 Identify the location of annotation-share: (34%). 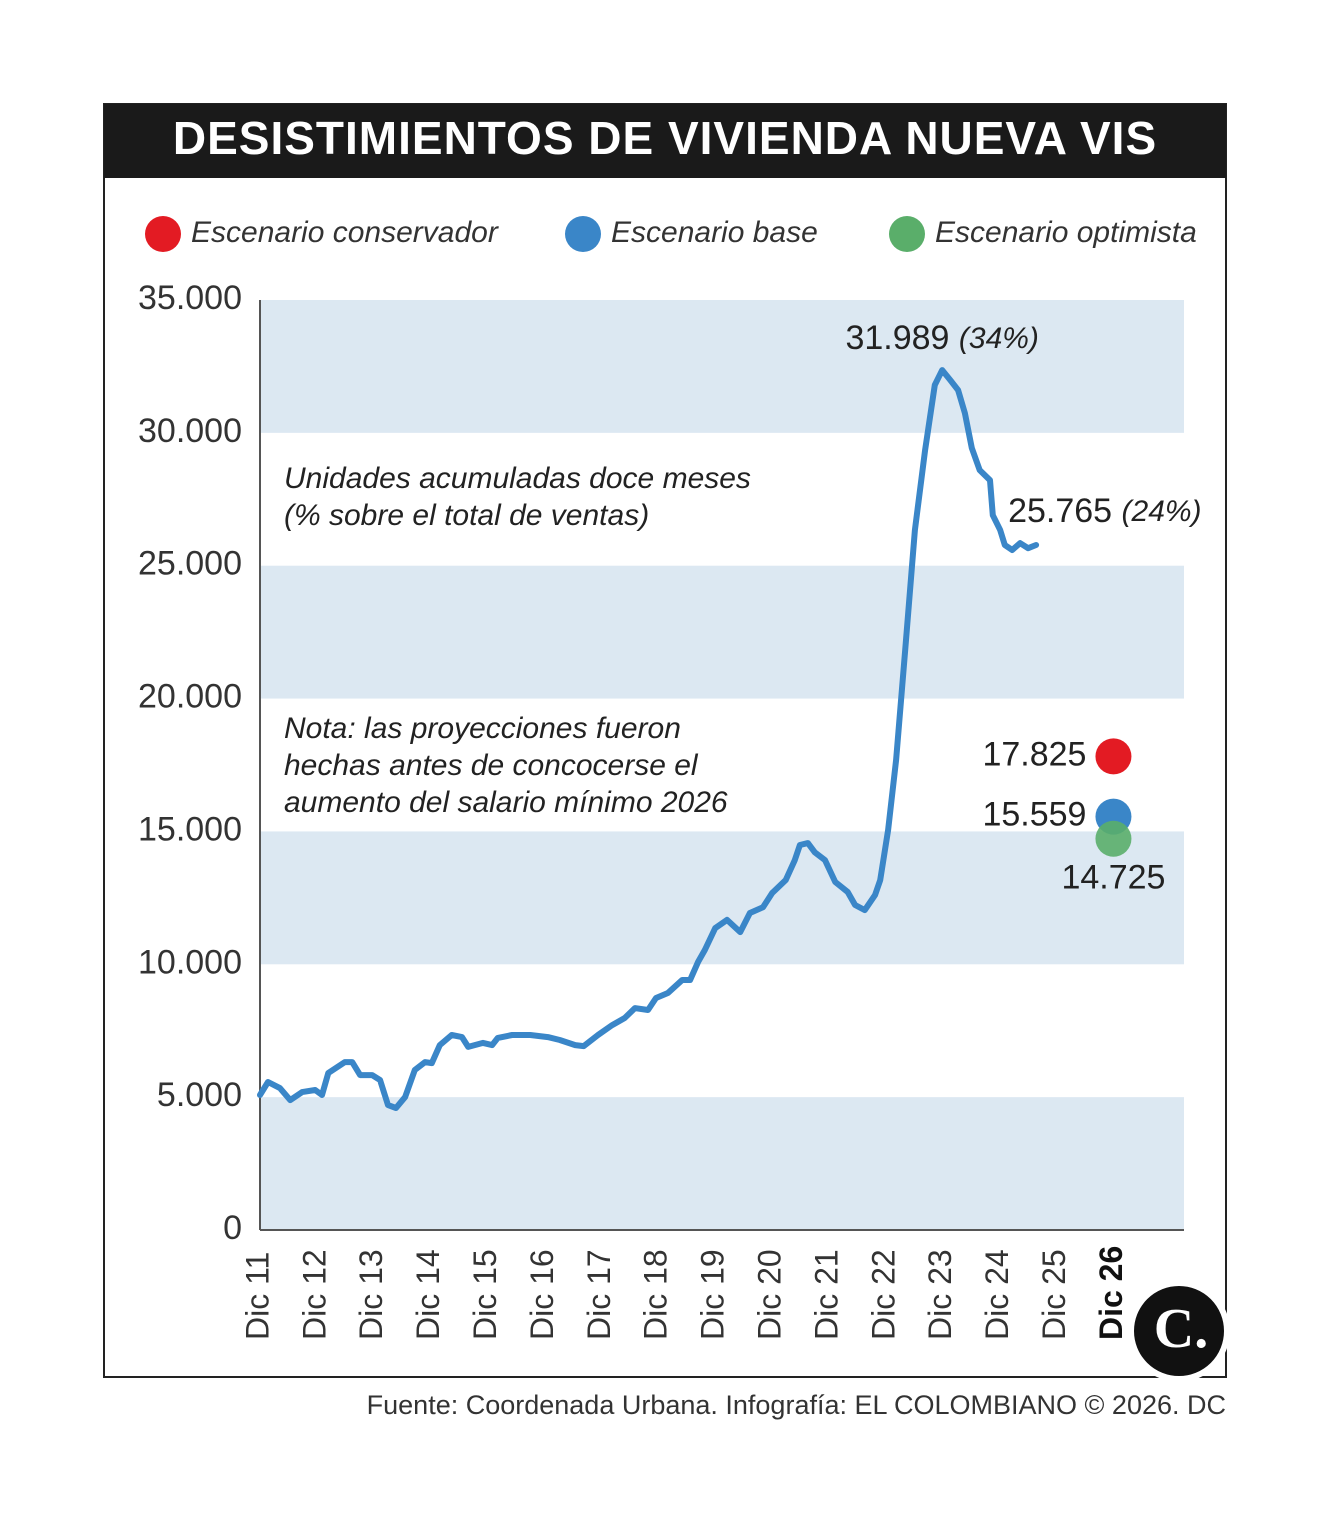
(999, 338).